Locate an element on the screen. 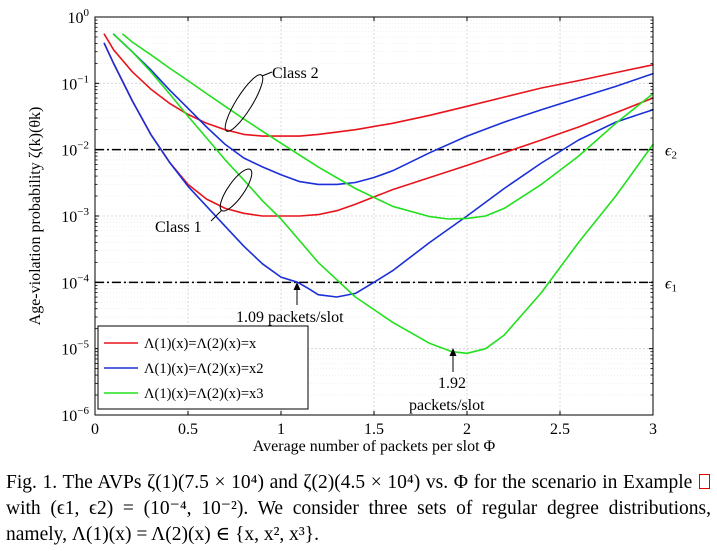  caption-fig-label: Fig. 1. is located at coordinates (32, 482).